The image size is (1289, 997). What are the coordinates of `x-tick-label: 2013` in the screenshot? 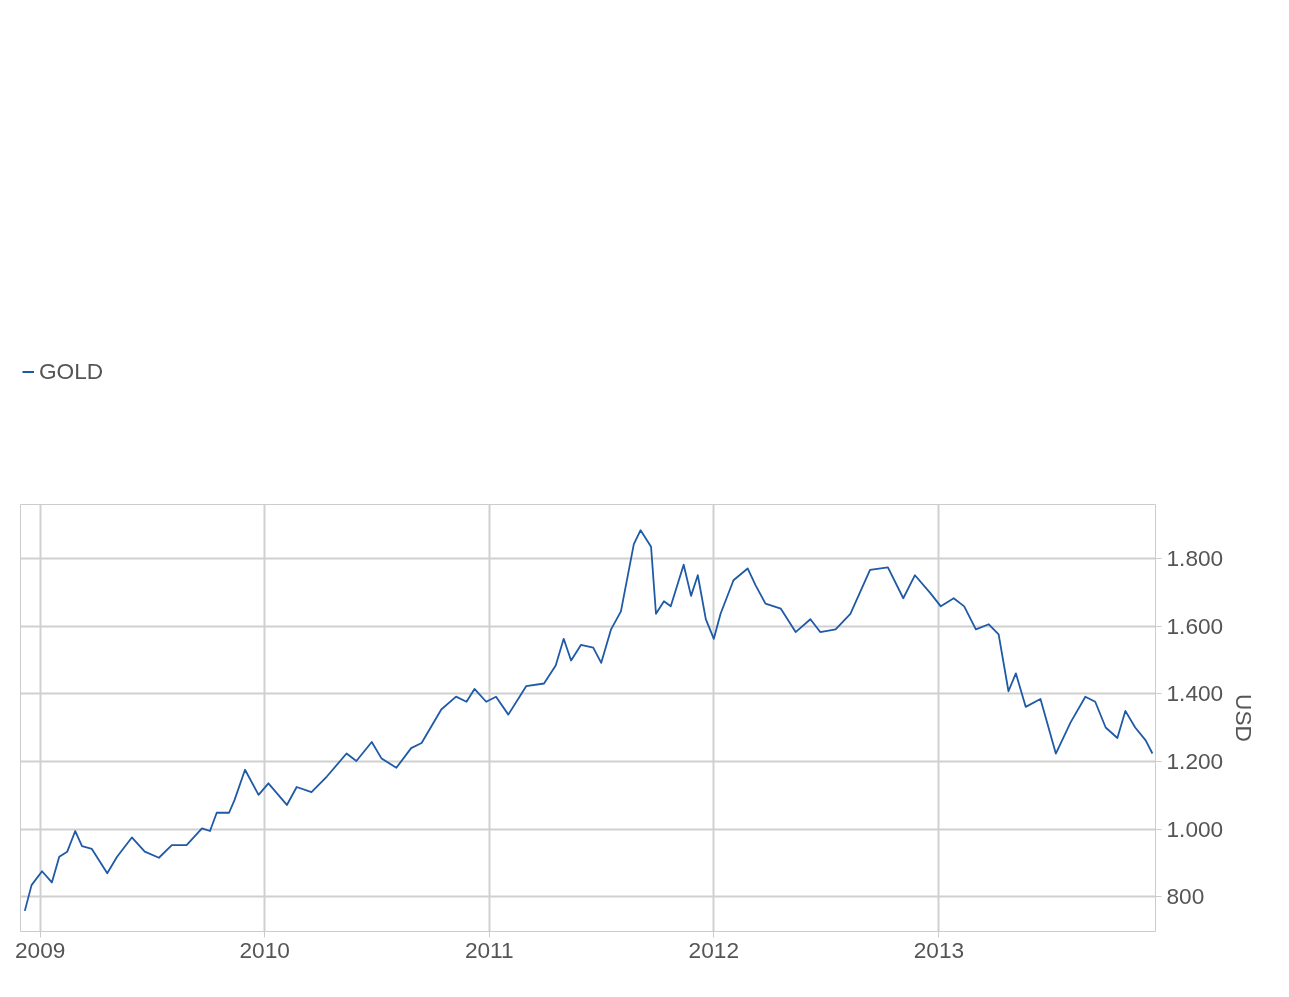 It's located at (939, 949).